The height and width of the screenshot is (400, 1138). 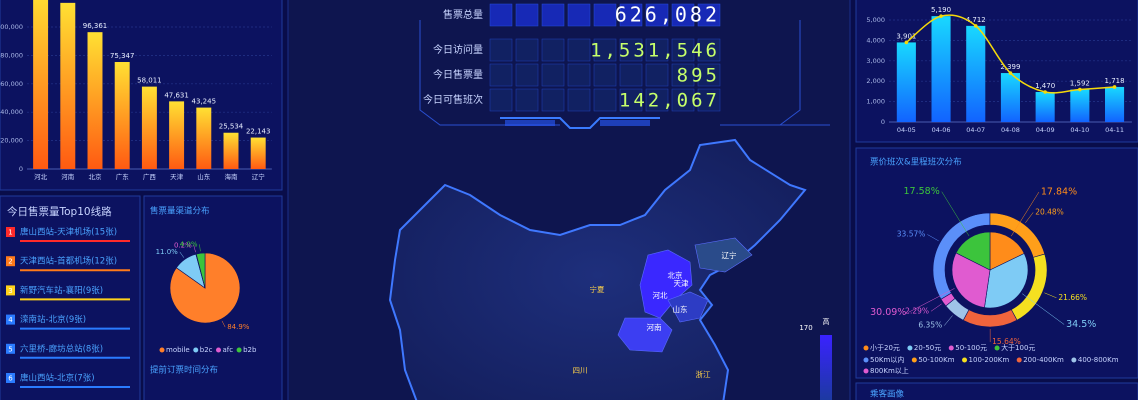 What do you see at coordinates (259, 176) in the screenshot?
I see `x-tick-label: 辽宁` at bounding box center [259, 176].